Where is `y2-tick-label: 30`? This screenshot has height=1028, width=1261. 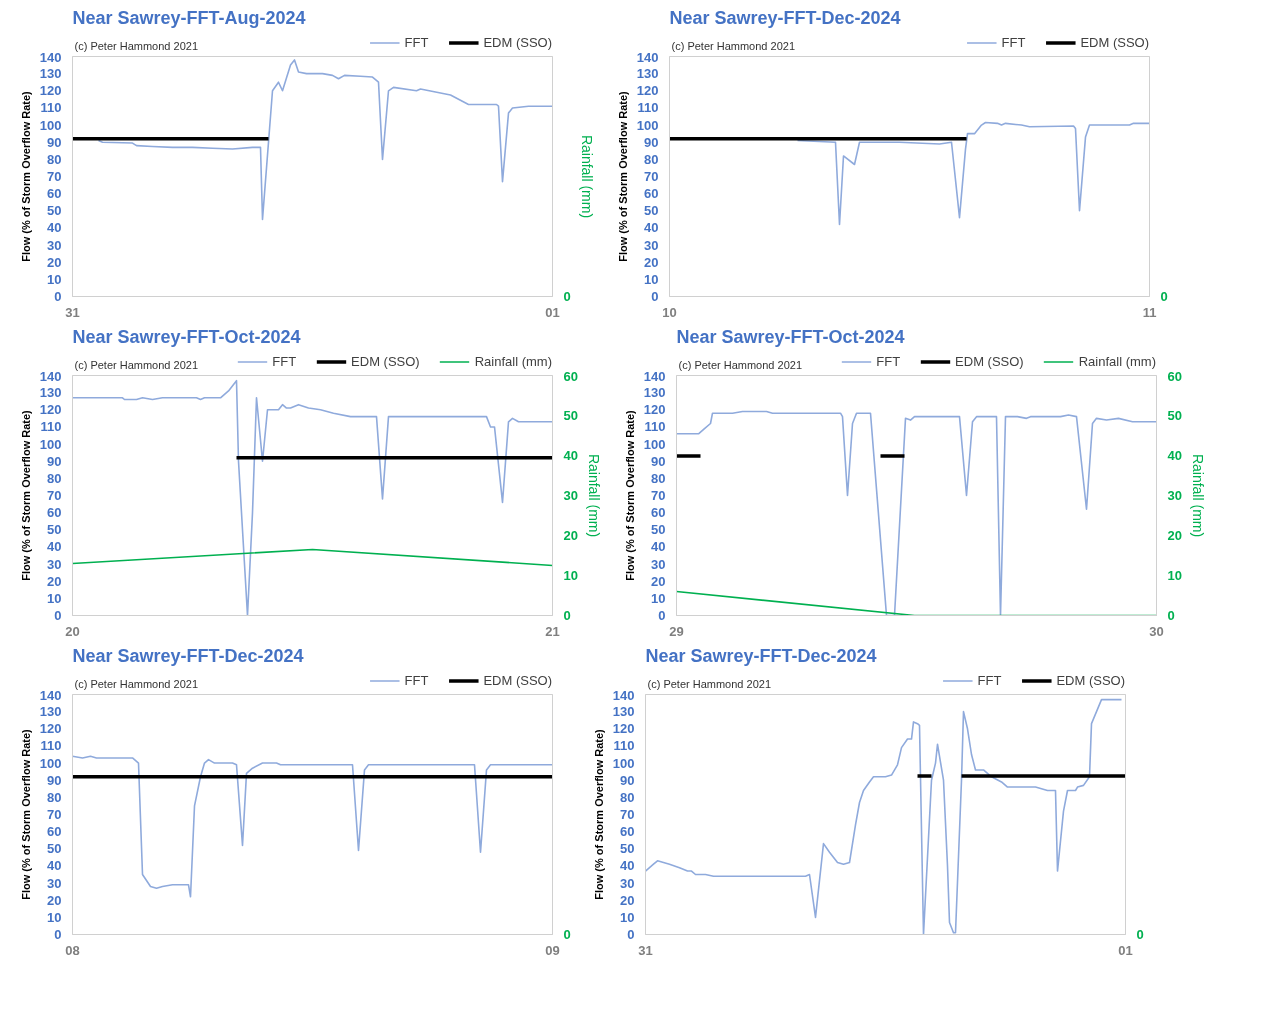
y2-tick-label: 30 is located at coordinates (1174, 495).